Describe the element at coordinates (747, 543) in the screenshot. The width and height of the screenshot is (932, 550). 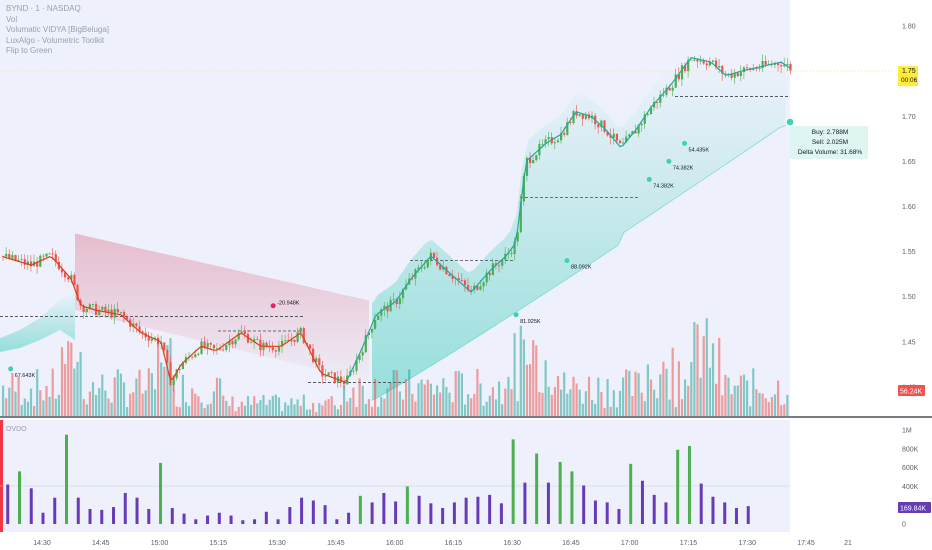
I see `time-tick-label: 17:30` at that location.